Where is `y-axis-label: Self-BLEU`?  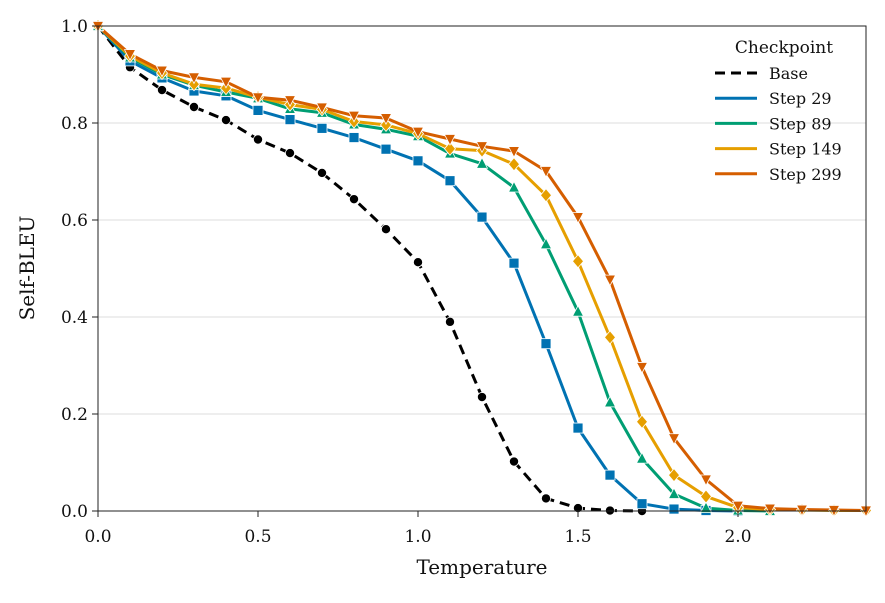
y-axis-label: Self-BLEU is located at coordinates (27, 268).